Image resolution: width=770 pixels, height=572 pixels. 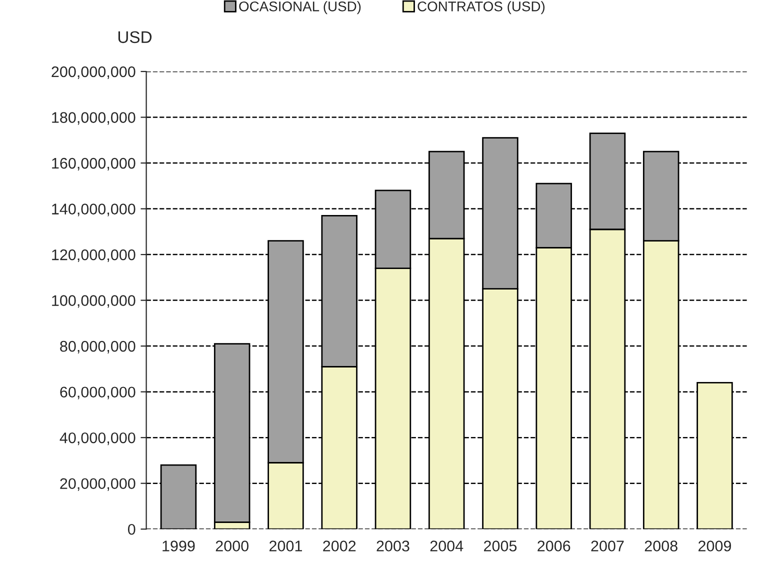 I want to click on x-tick-label: 2000, so click(x=232, y=546).